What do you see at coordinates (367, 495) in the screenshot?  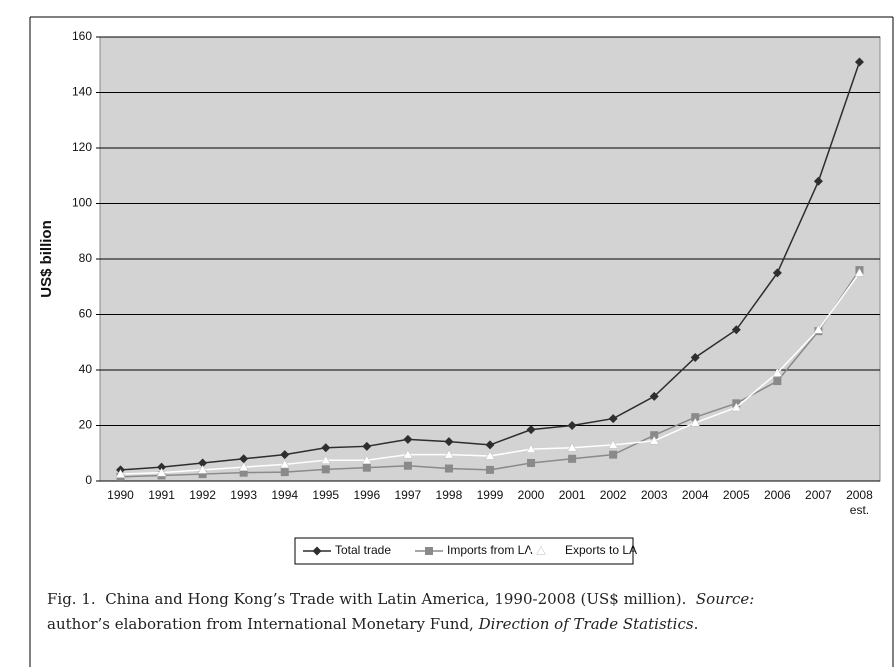 I see `x-tick-label: 1996` at bounding box center [367, 495].